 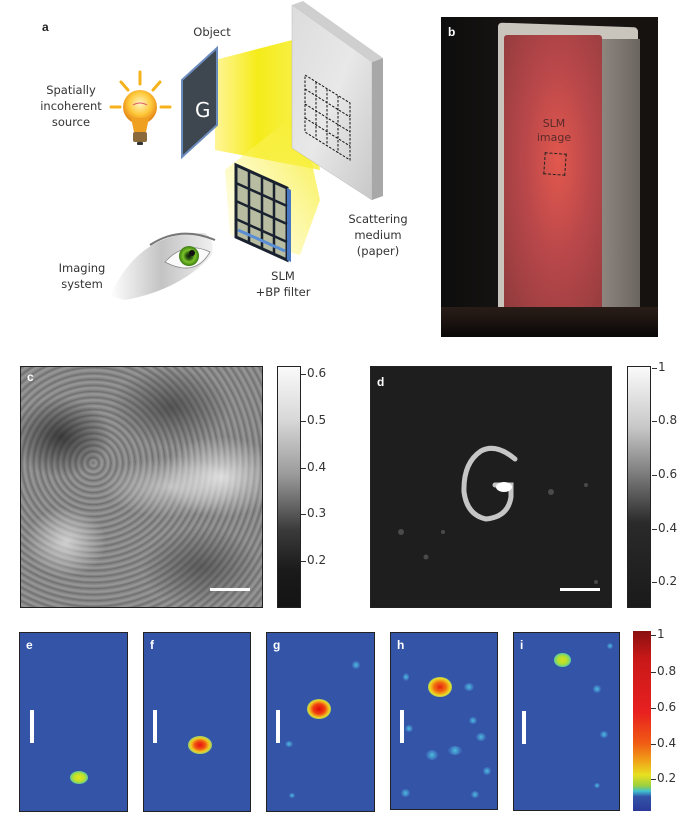 What do you see at coordinates (444, 721) in the screenshot?
I see `panel-h-focus-image: h` at bounding box center [444, 721].